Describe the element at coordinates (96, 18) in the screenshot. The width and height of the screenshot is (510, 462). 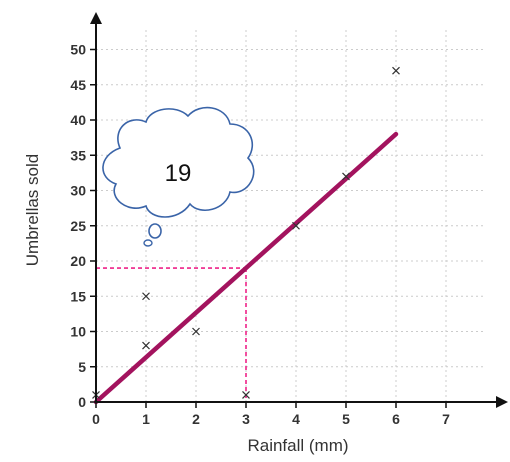
I see `y-axis-arrow` at that location.